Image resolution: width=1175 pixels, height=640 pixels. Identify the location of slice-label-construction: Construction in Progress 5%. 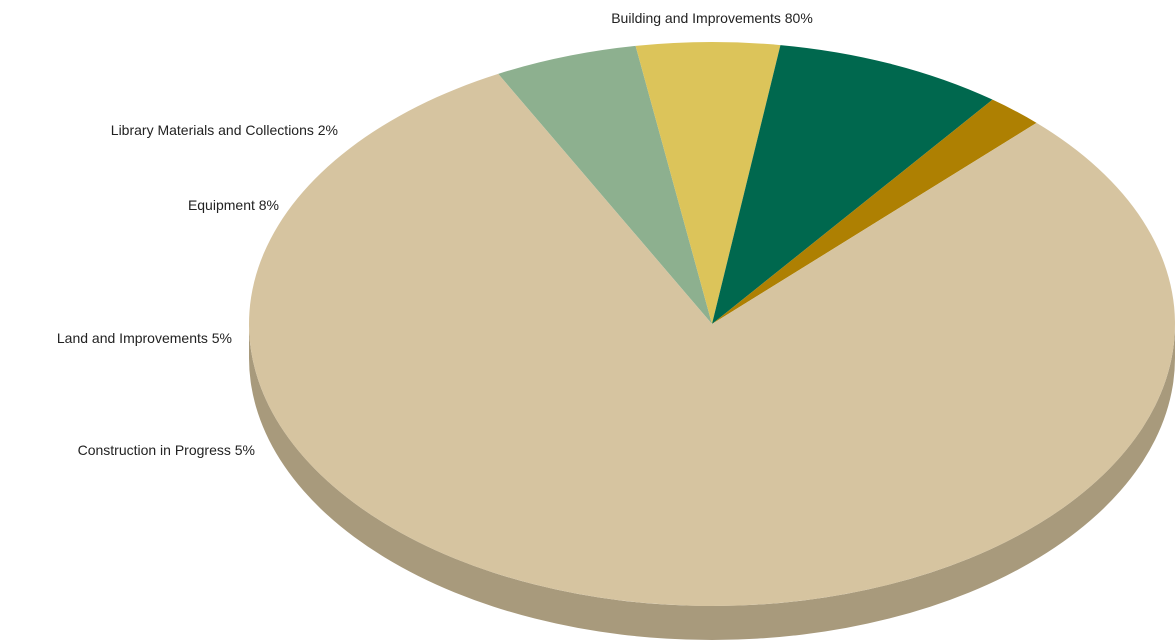
(166, 450).